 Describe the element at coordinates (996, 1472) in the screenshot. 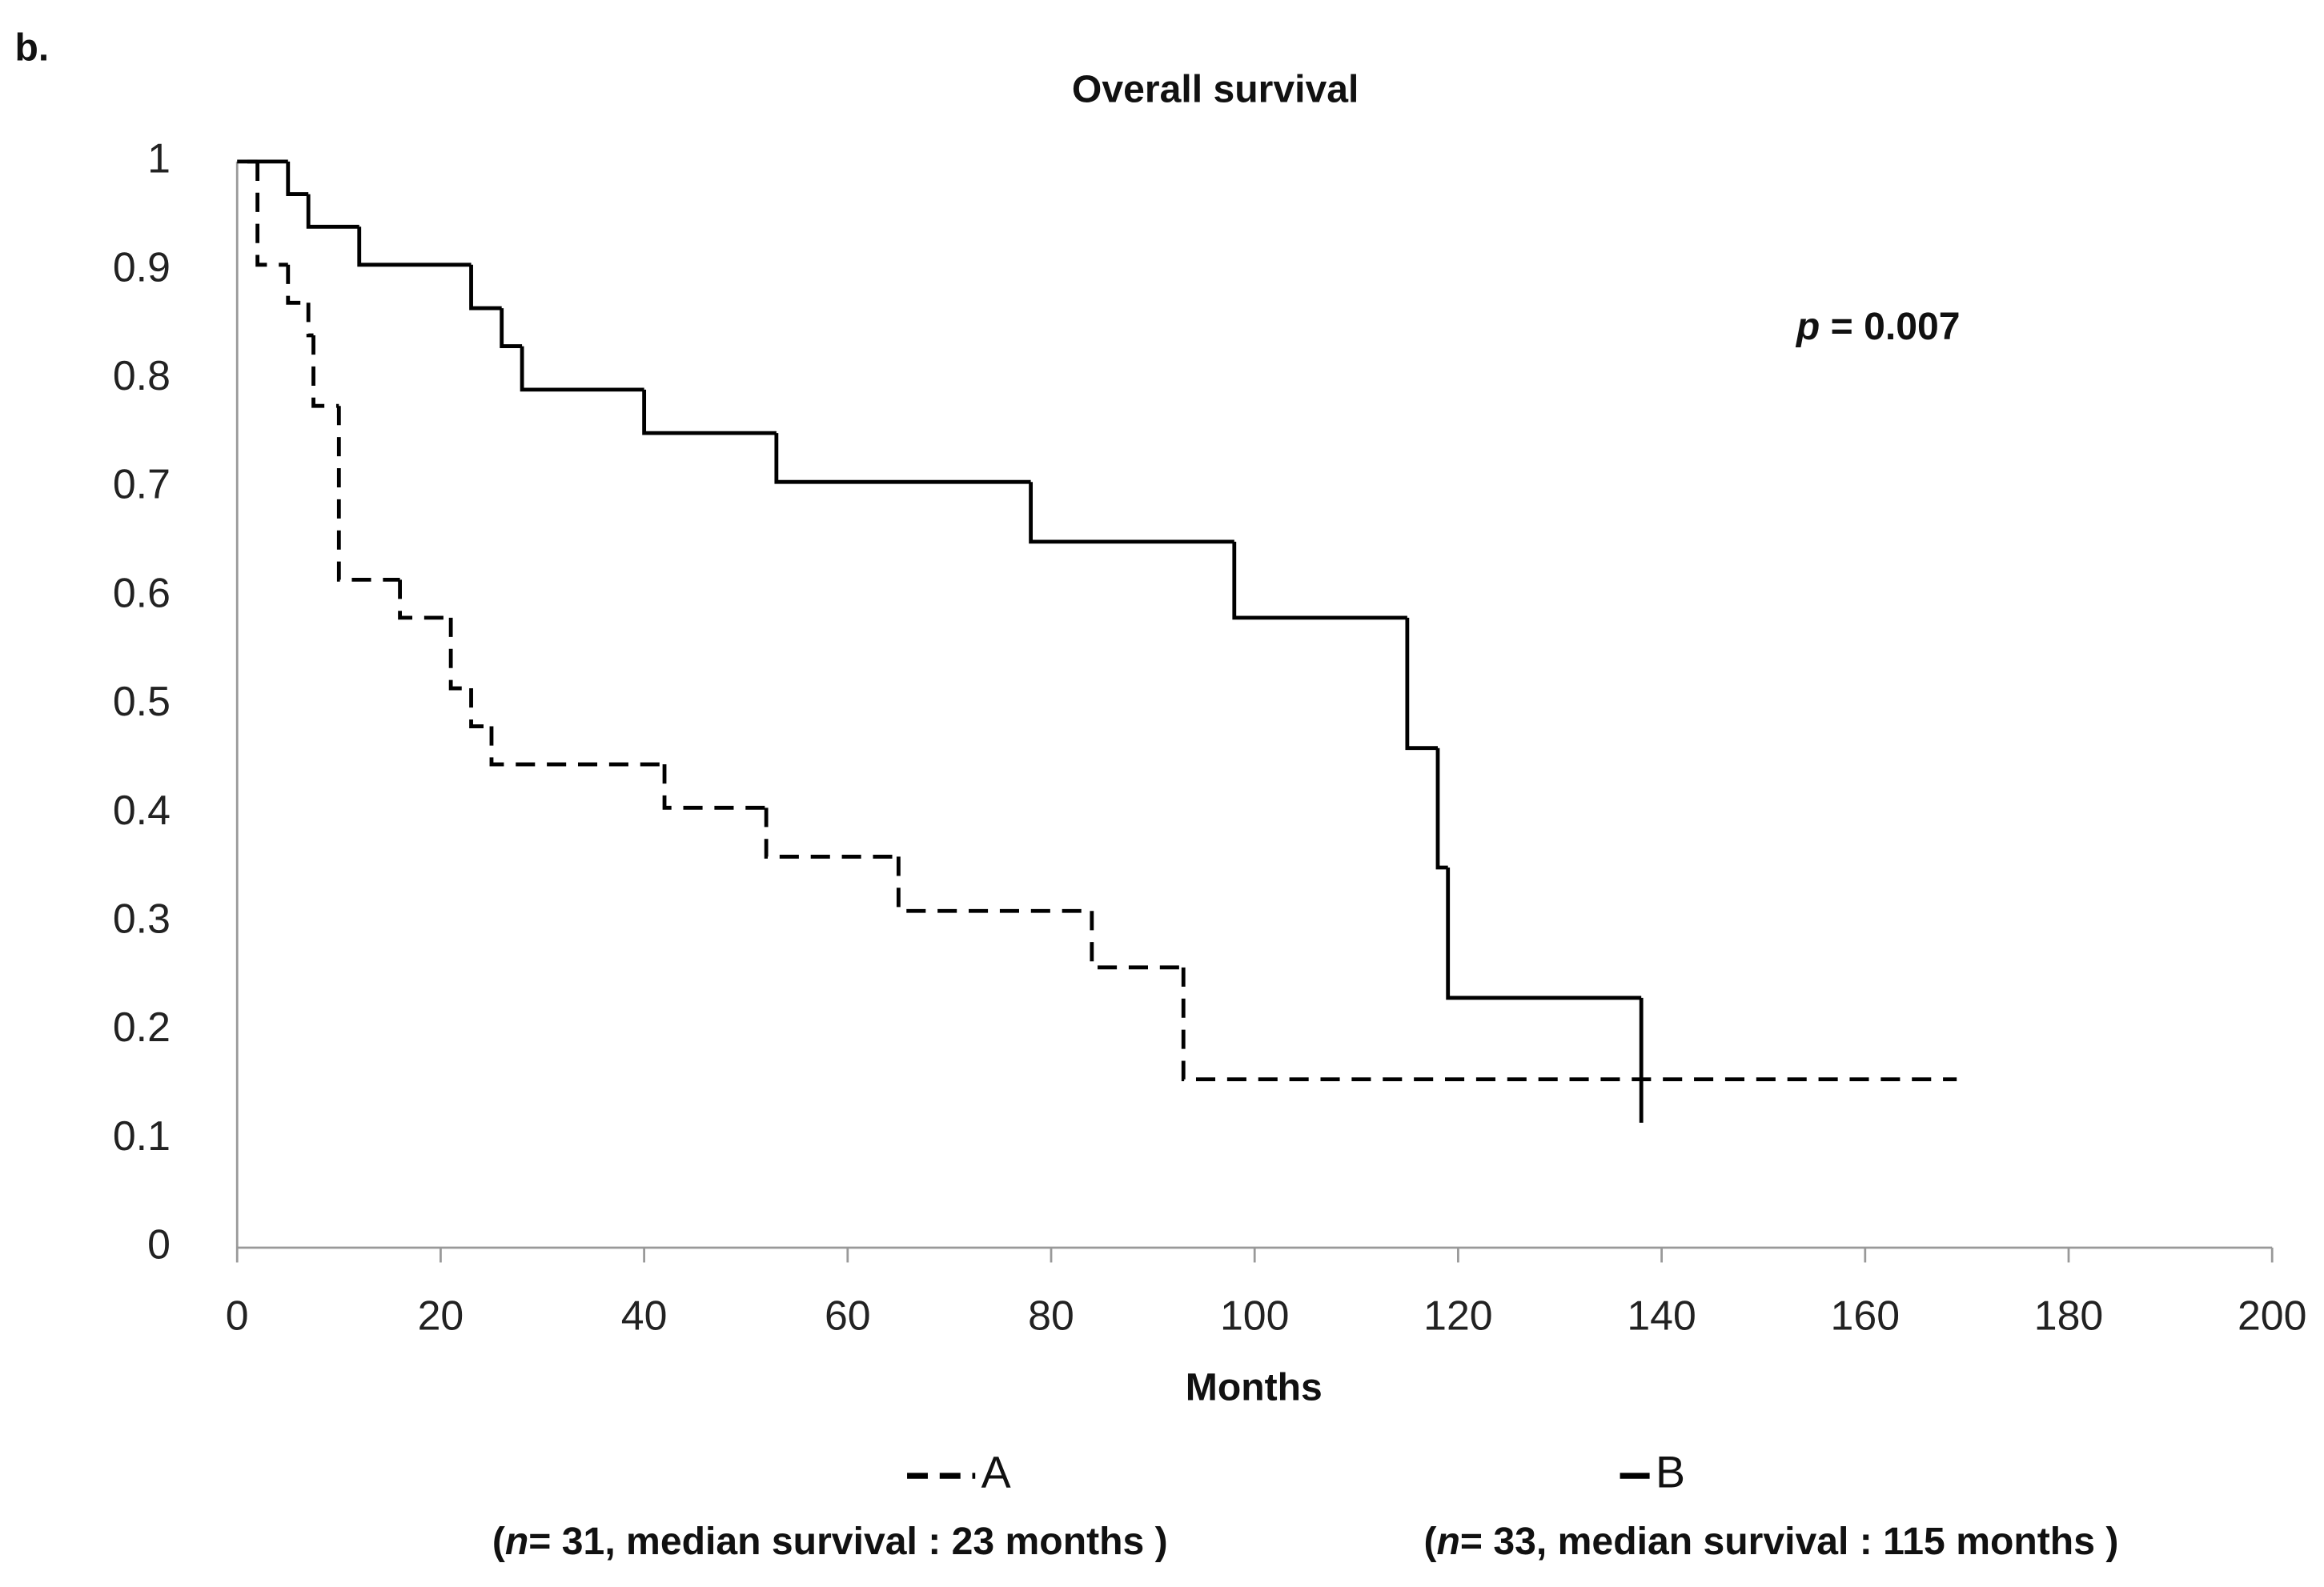

I see `legend-label: A` at that location.